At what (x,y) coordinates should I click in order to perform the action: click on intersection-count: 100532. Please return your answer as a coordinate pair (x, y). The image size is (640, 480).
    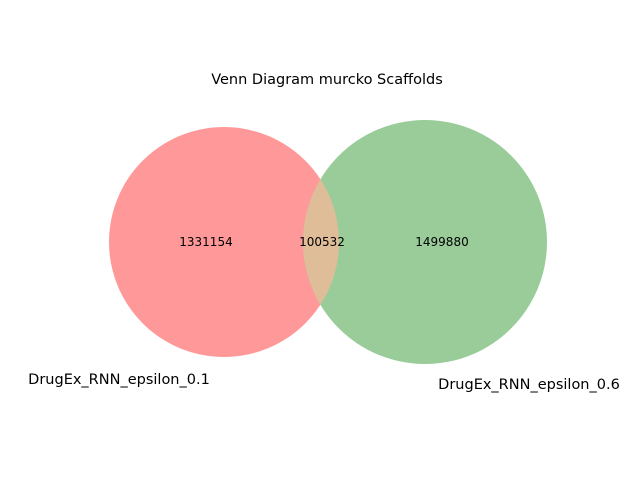
    Looking at the image, I should click on (322, 242).